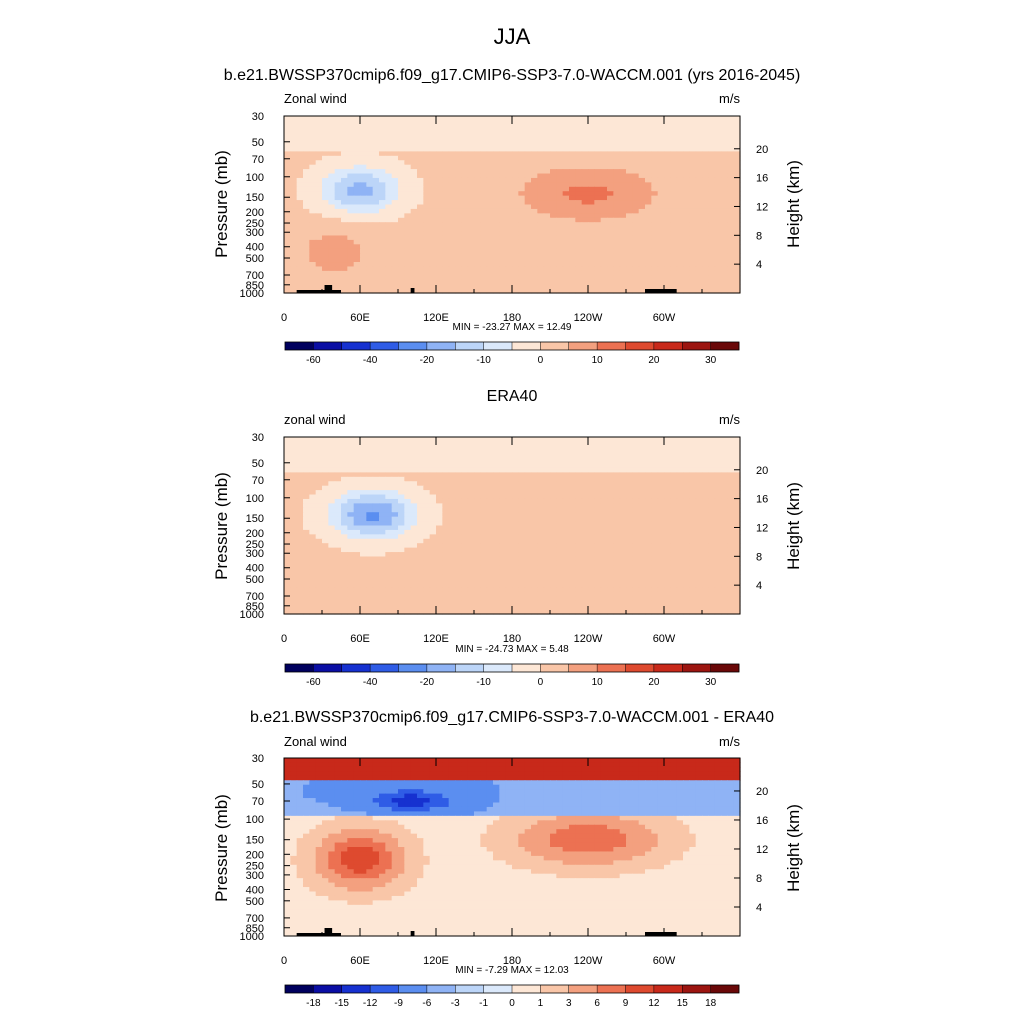  Describe the element at coordinates (255, 233) in the screenshot. I see `y-tick-label: 300` at that location.